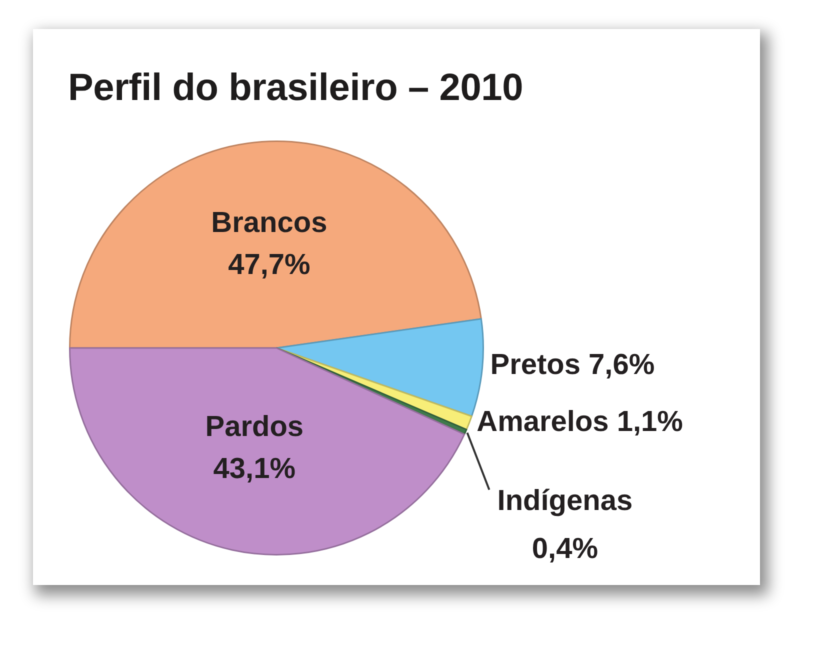 The width and height of the screenshot is (822, 647). I want to click on chart-title: Perfil do brasileiro – 2010, so click(296, 88).